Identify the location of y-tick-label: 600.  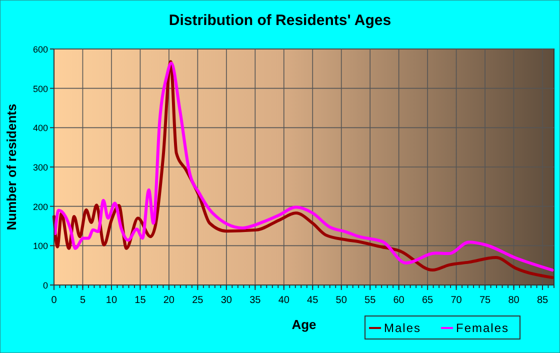
(40, 49).